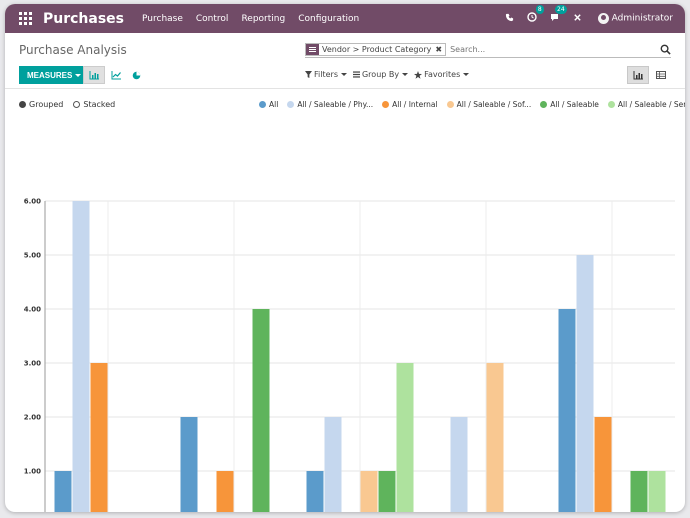 The height and width of the screenshot is (518, 690). Describe the element at coordinates (212, 18) in the screenshot. I see `menu-control: Control` at that location.